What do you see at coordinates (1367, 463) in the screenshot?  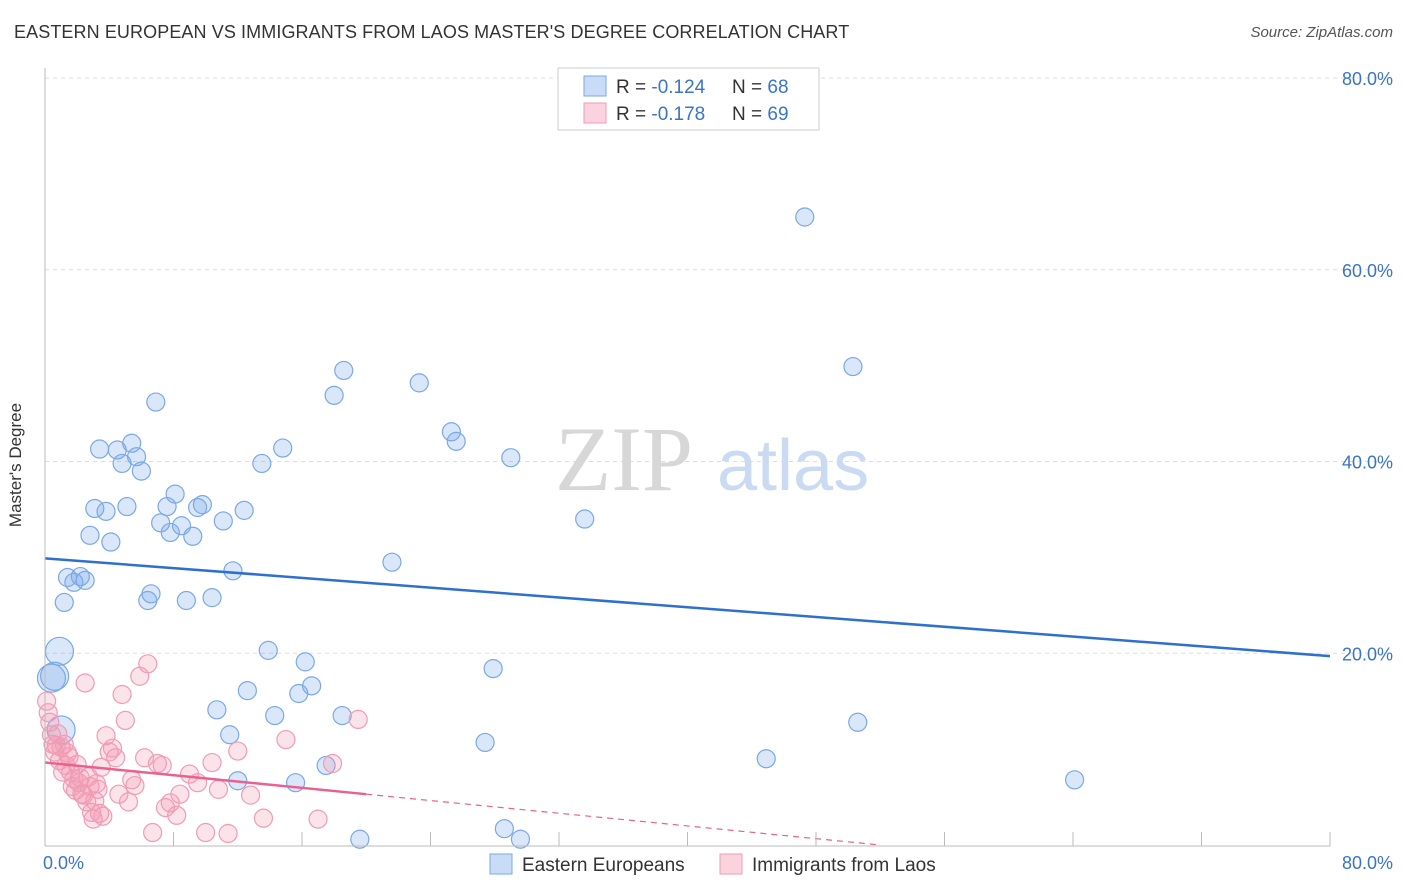 I see `y-tick-label: 40.0%` at bounding box center [1367, 463].